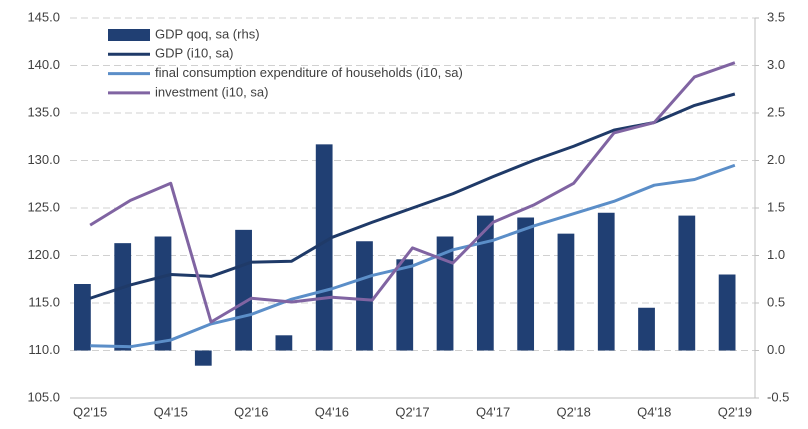  What do you see at coordinates (776, 301) in the screenshot?
I see `y2-tick-label: 0.5` at bounding box center [776, 301].